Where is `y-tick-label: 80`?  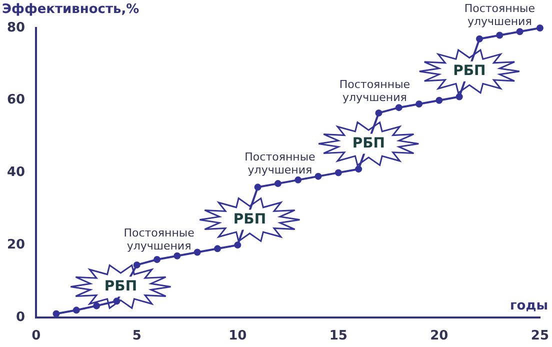
y-tick-label: 80 is located at coordinates (16, 28).